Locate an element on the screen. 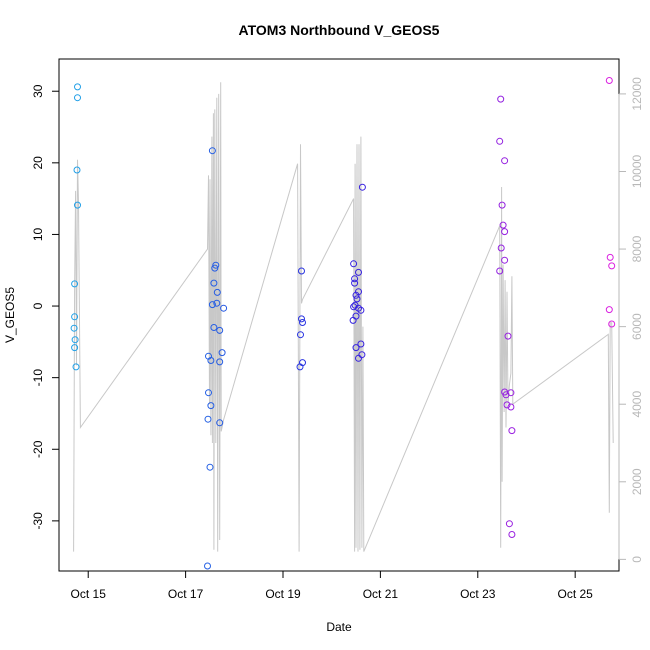  y-axis-right: 0 2000 4000 6000 8000 10000 12000 is located at coordinates (631, 320).